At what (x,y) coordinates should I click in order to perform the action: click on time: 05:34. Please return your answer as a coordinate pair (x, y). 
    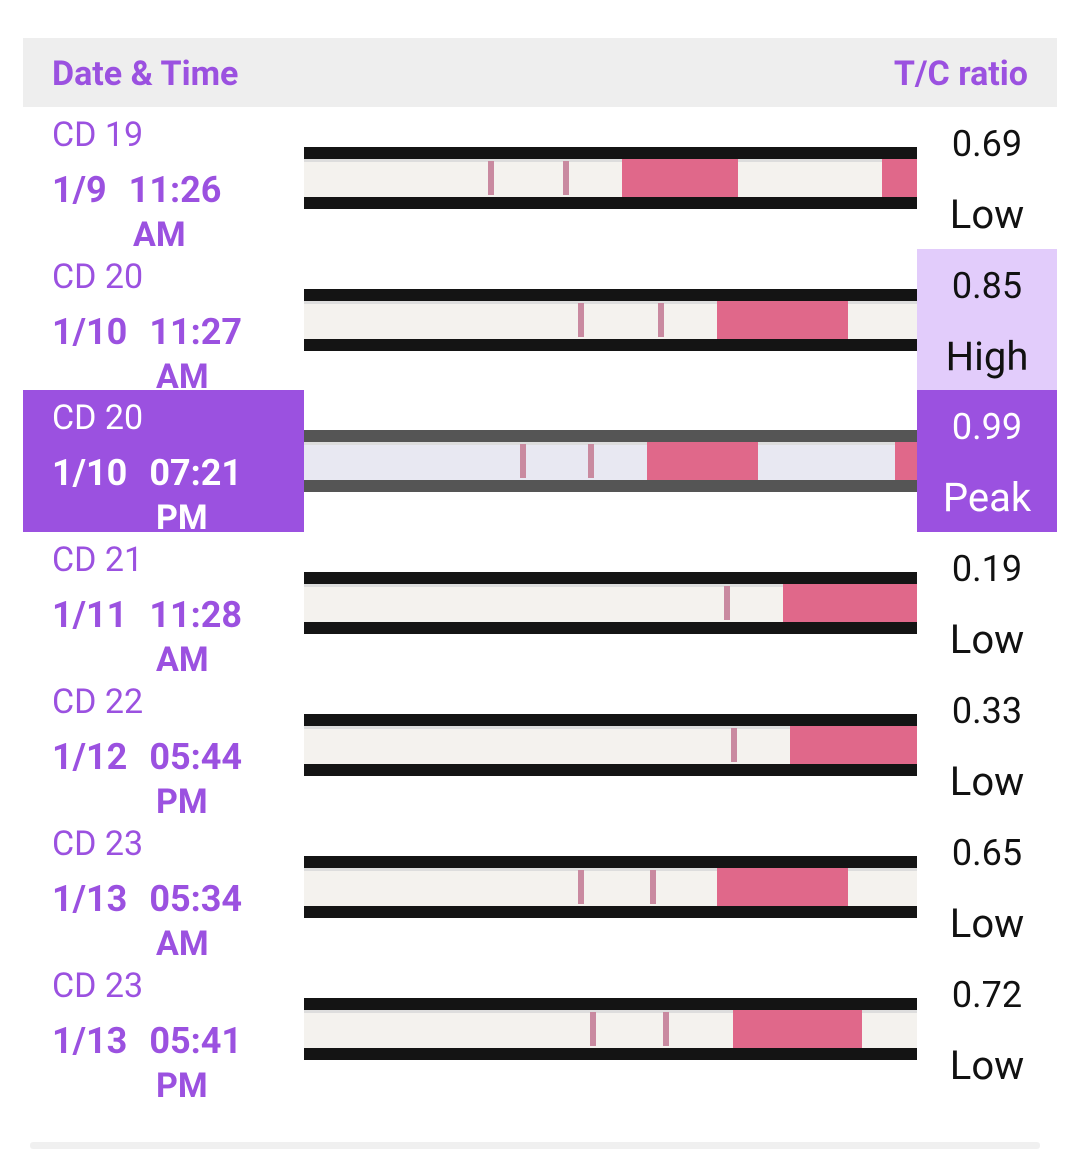
    Looking at the image, I should click on (196, 899).